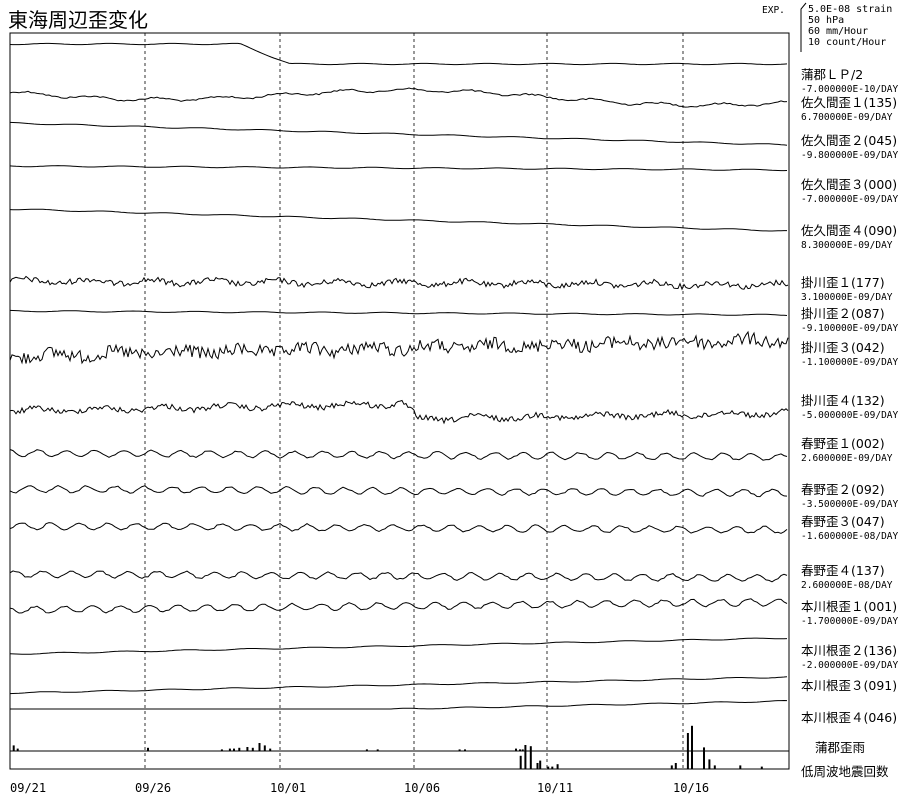  Describe the element at coordinates (847, 117) in the screenshot. I see `series-rate: 6.700000E-09/DAY` at that location.